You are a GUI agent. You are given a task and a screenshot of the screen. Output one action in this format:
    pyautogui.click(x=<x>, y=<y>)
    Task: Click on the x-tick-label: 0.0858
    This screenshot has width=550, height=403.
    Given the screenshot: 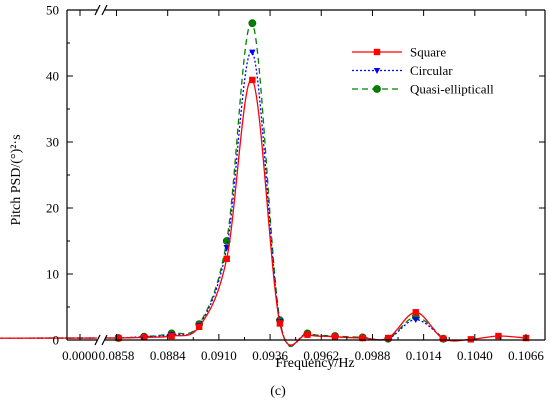 What is the action you would take?
    pyautogui.click(x=117, y=355)
    